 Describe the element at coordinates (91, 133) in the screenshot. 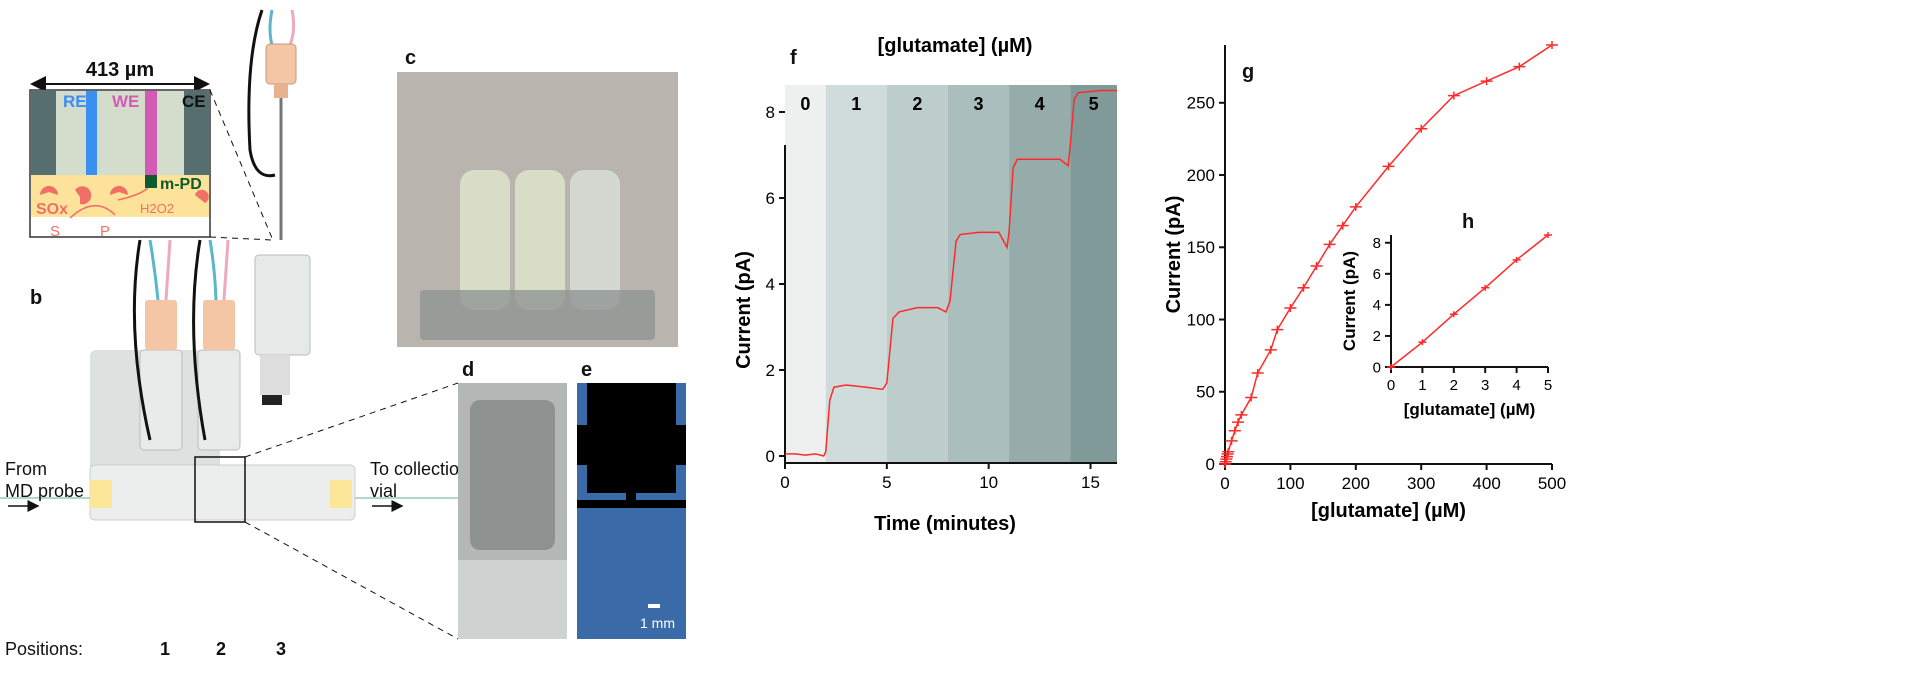

I see `reference-electrode` at that location.